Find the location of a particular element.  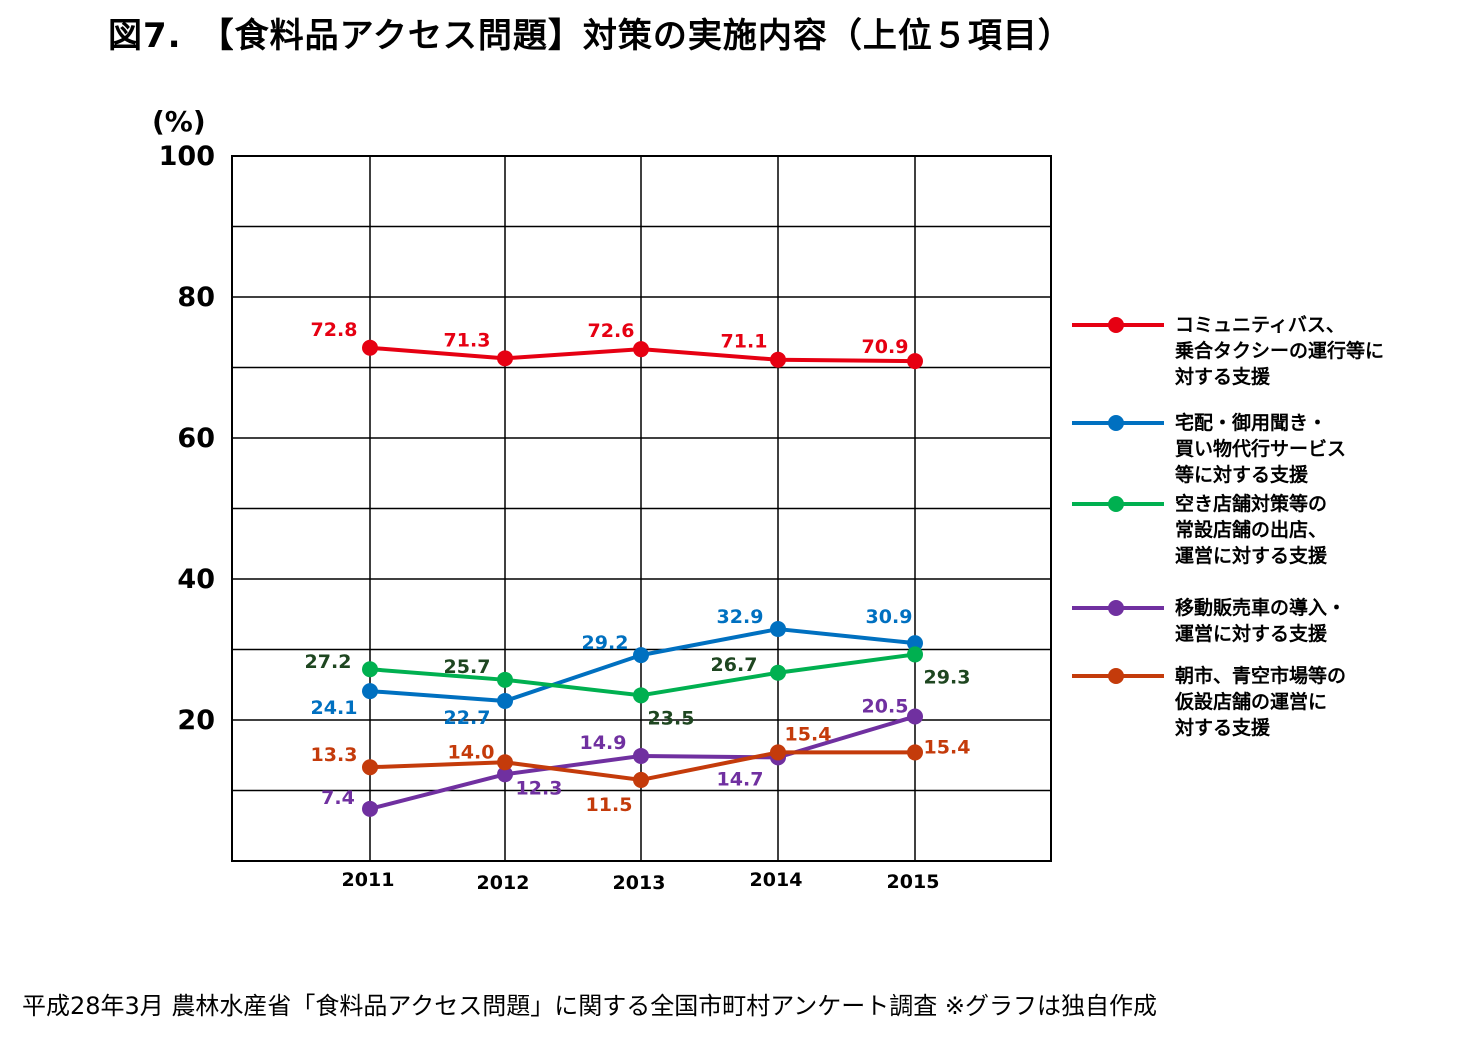

x-tick-label: 2012 is located at coordinates (503, 883).